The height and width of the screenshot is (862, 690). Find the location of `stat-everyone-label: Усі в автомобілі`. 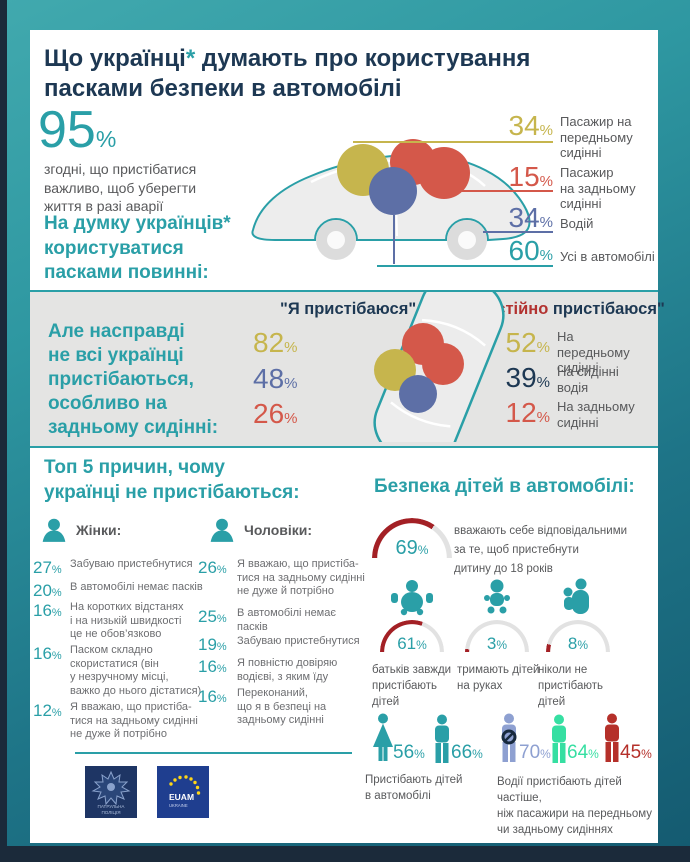

stat-everyone-label: Усі в автомобілі is located at coordinates (607, 256).